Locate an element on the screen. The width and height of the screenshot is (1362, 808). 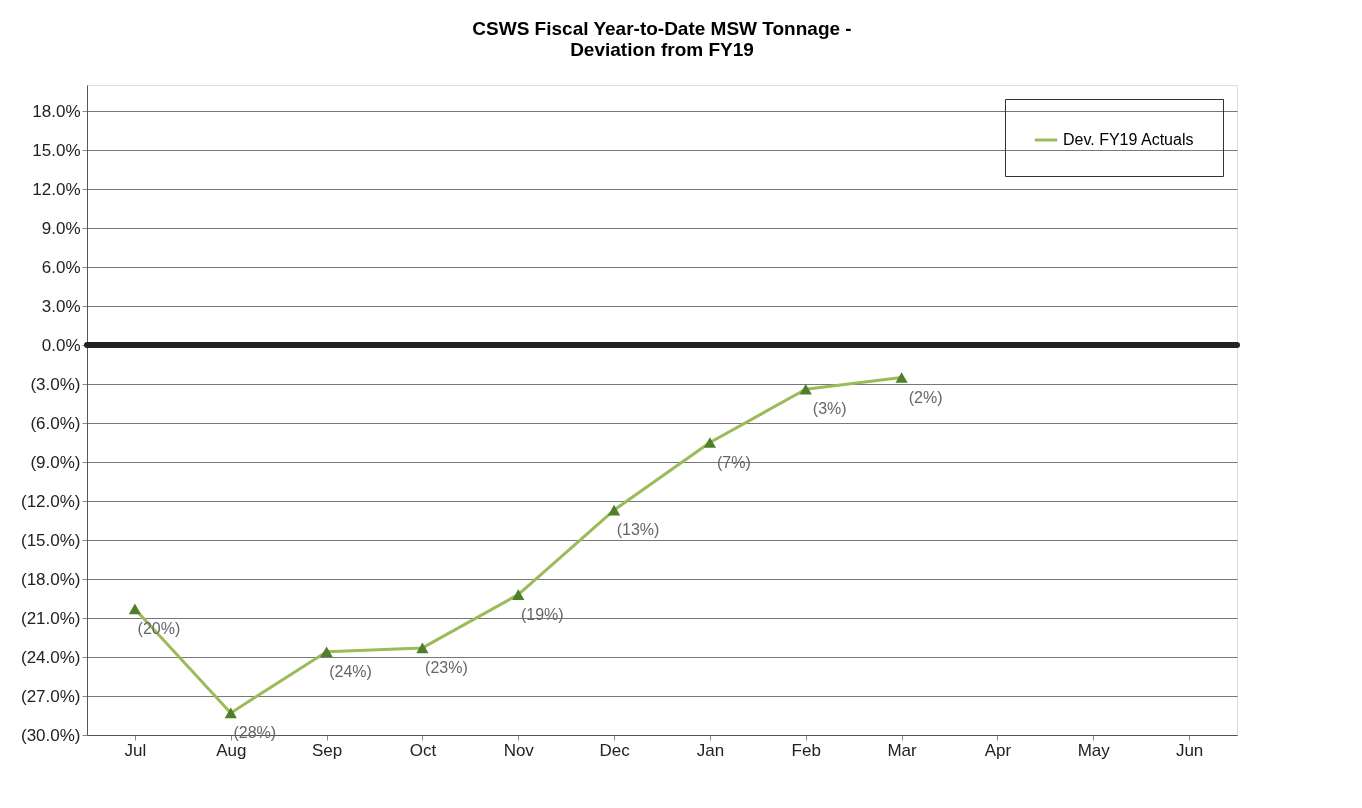
y-tick-label: 18.0% is located at coordinates (56, 111).